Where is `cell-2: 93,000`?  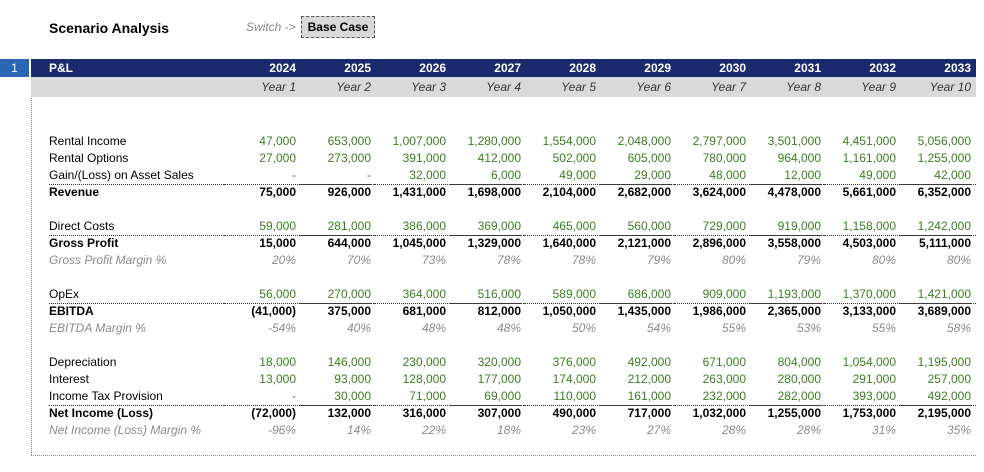 cell-2: 93,000 is located at coordinates (352, 379).